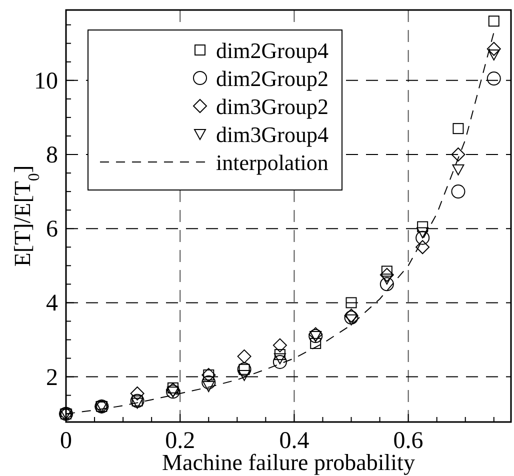 This screenshot has width=514, height=476. I want to click on x-tick-label: 0, so click(66, 441).